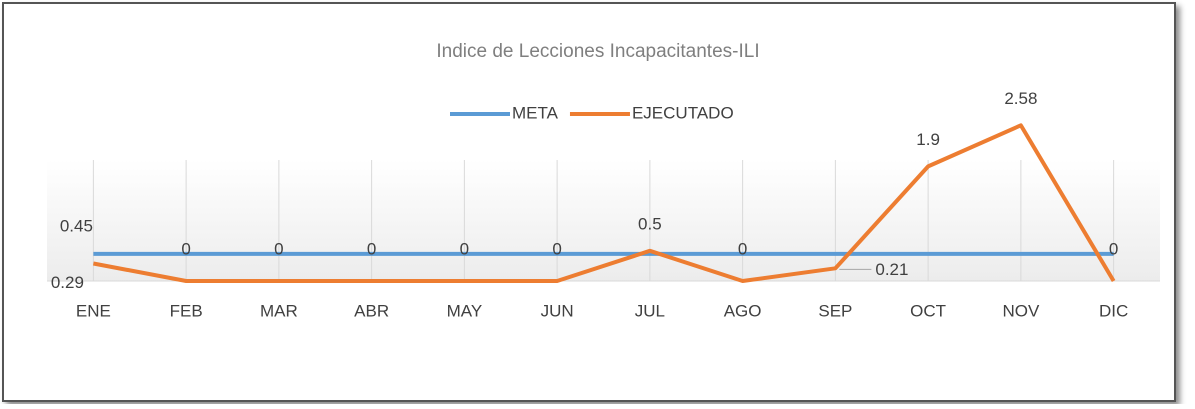  I want to click on x-tick-label: FEB, so click(186, 310).